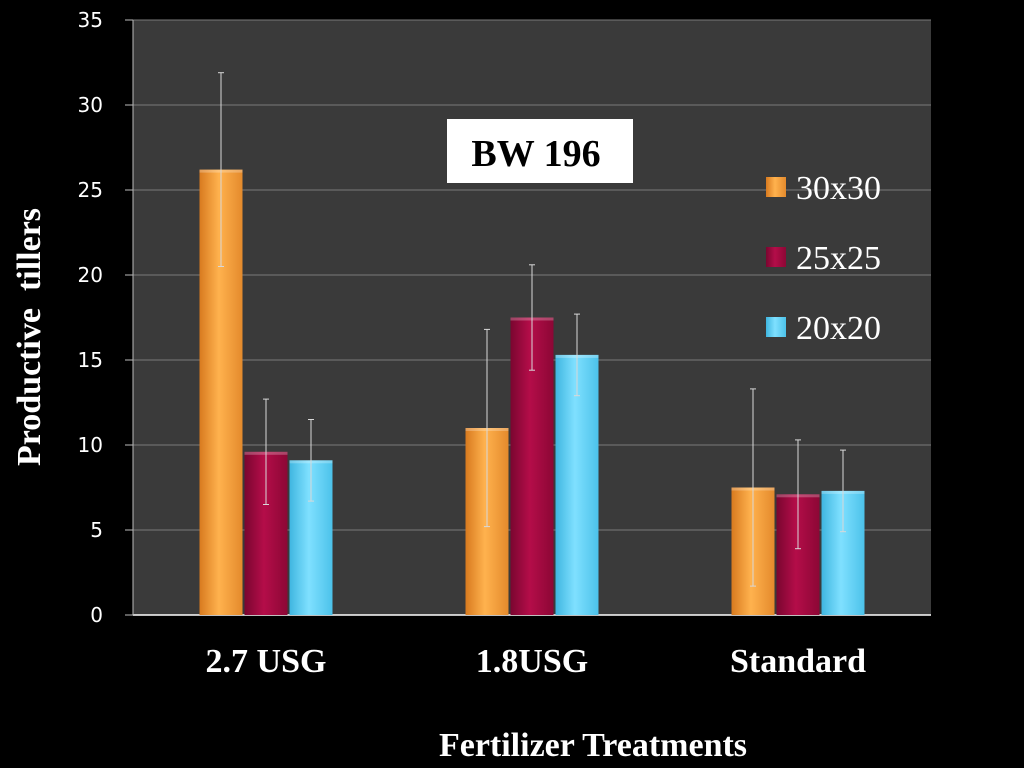 The width and height of the screenshot is (1024, 768). Describe the element at coordinates (90, 360) in the screenshot. I see `y-tick-label: 15` at that location.